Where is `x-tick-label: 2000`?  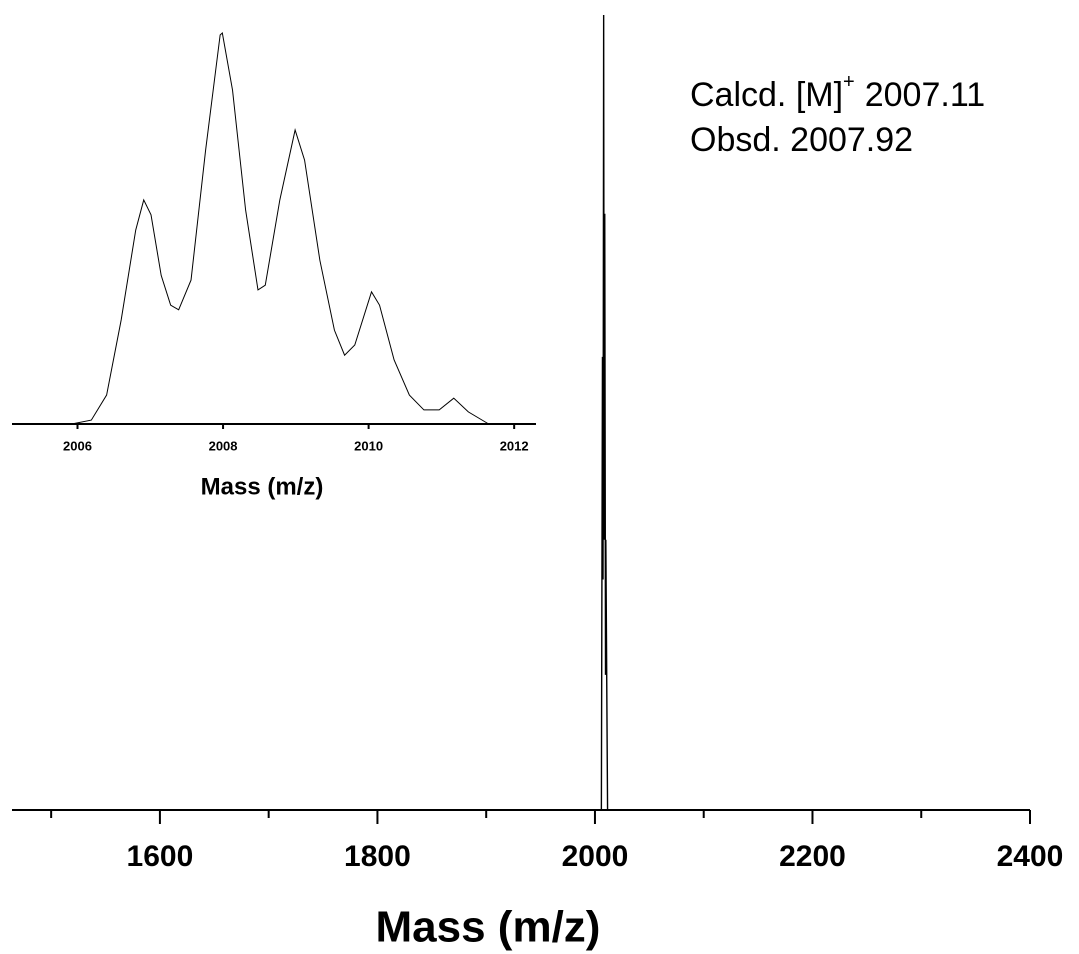 x-tick-label: 2000 is located at coordinates (595, 856).